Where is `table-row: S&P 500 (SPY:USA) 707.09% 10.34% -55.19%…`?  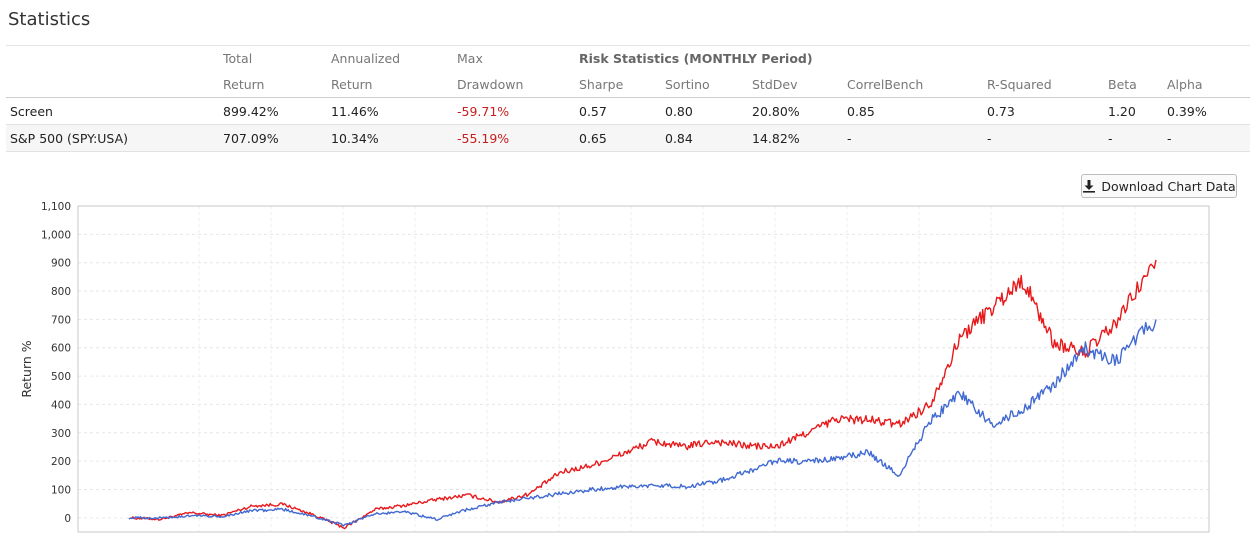
table-row: S&P 500 (SPY:USA) 707.09% 10.34% -55.19%… is located at coordinates (628, 138).